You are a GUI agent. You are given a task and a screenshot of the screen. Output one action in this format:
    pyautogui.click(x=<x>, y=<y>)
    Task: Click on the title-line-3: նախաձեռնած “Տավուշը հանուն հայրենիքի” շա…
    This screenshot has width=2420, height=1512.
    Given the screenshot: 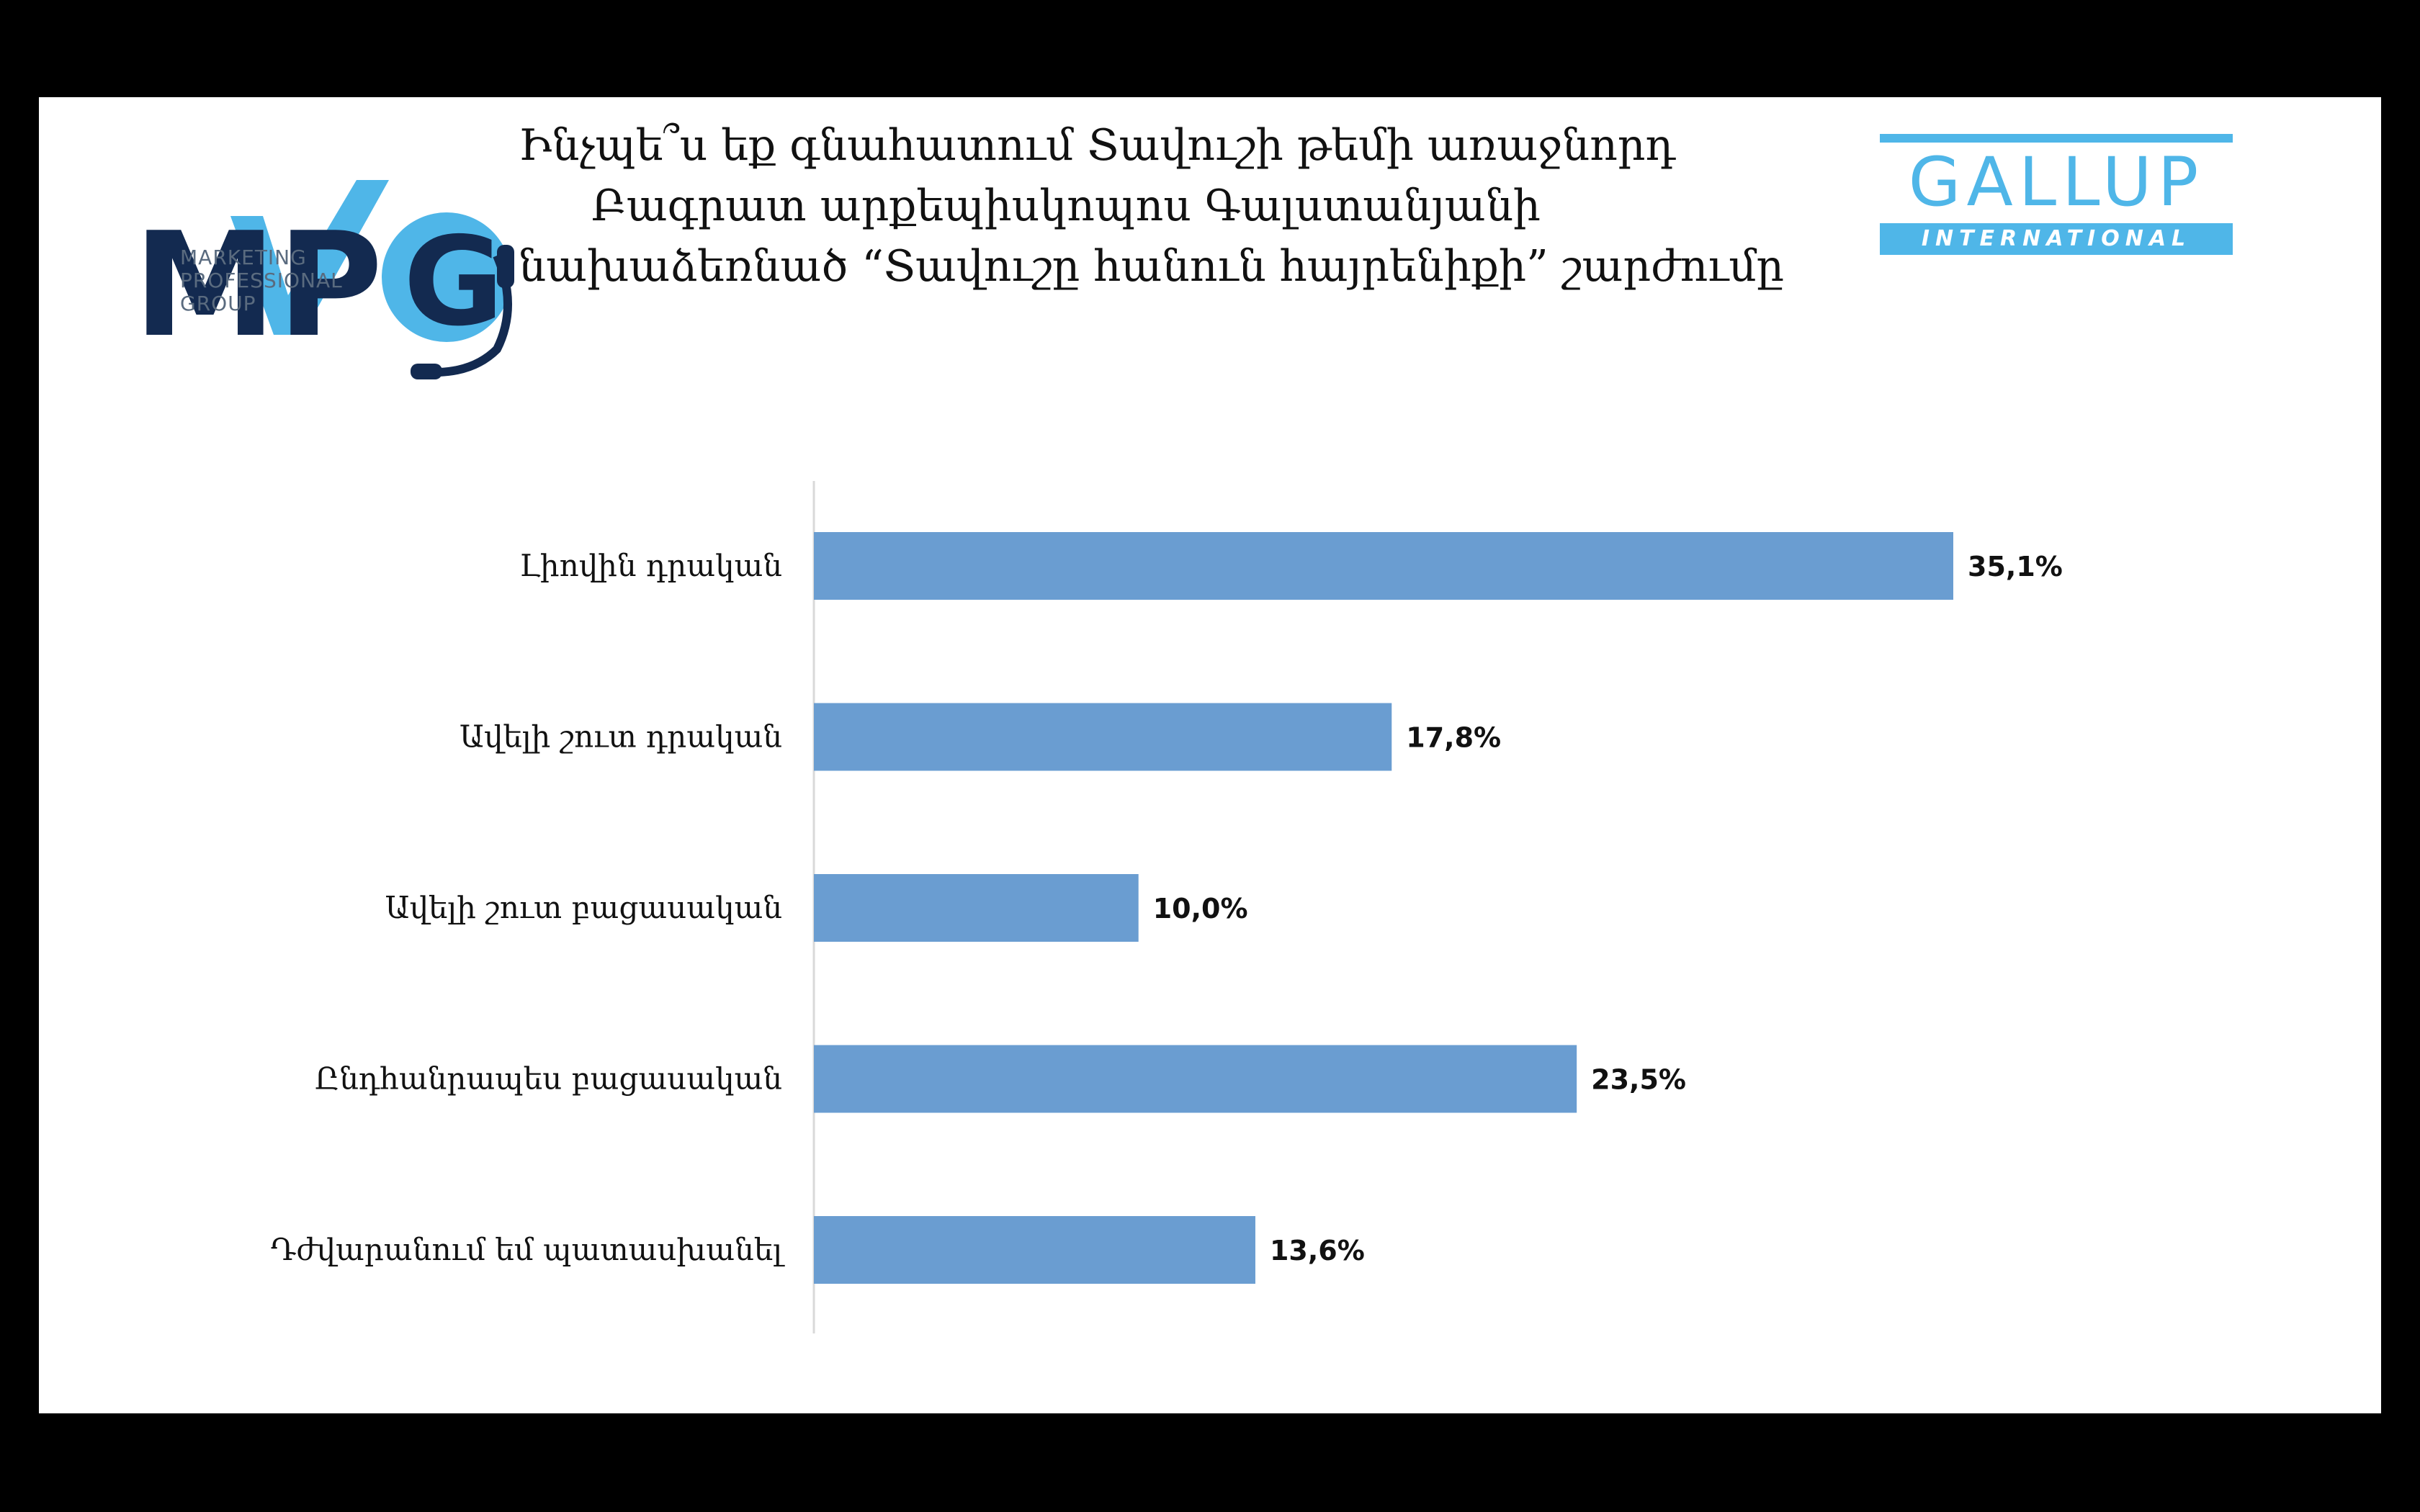 What is the action you would take?
    pyautogui.click(x=1152, y=266)
    